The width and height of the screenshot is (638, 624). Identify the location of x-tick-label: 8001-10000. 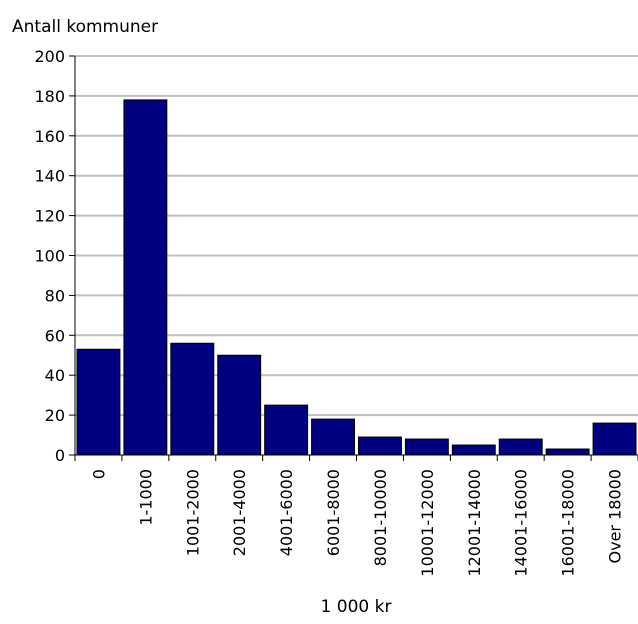
(380, 517).